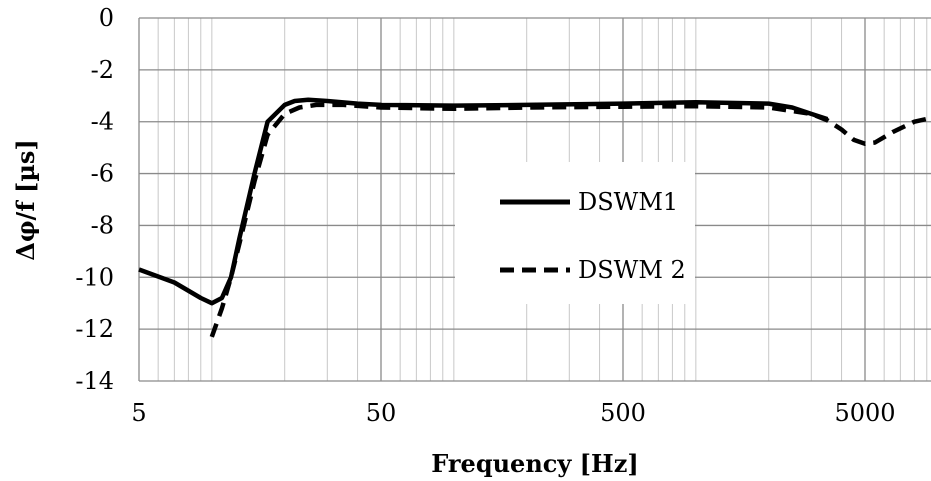  Describe the element at coordinates (102, 70) in the screenshot. I see `y-tick-label: -2` at that location.